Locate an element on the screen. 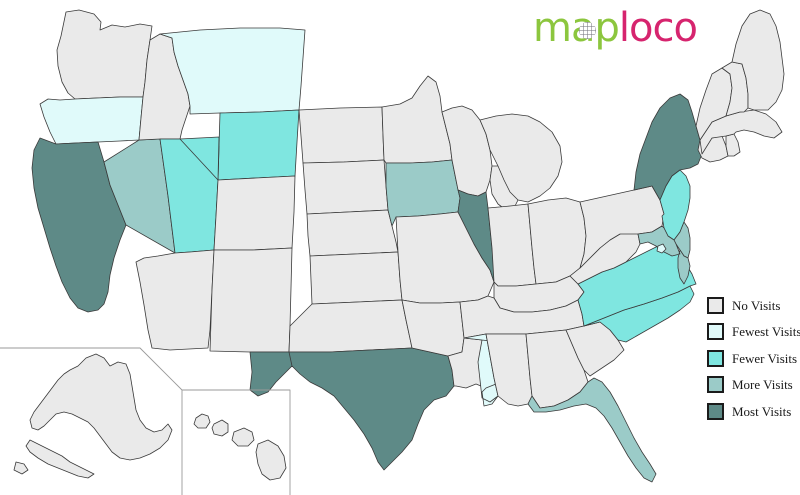  state-DC is located at coordinates (661, 248).